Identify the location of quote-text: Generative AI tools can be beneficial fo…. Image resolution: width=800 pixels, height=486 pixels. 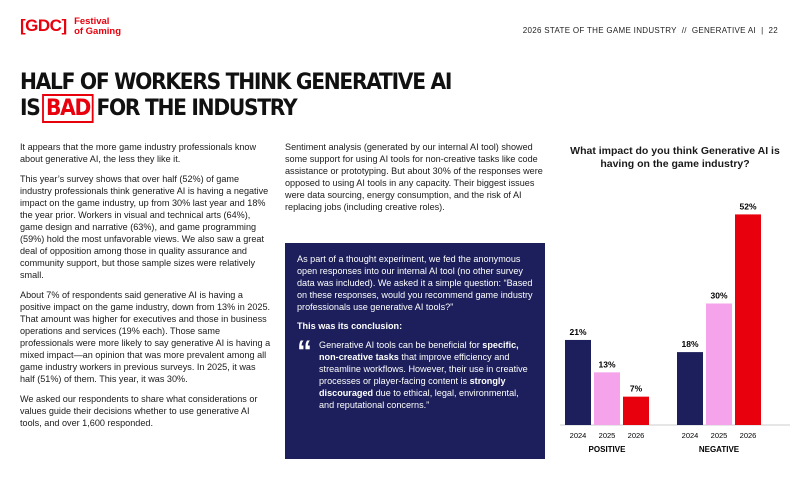
(401, 345).